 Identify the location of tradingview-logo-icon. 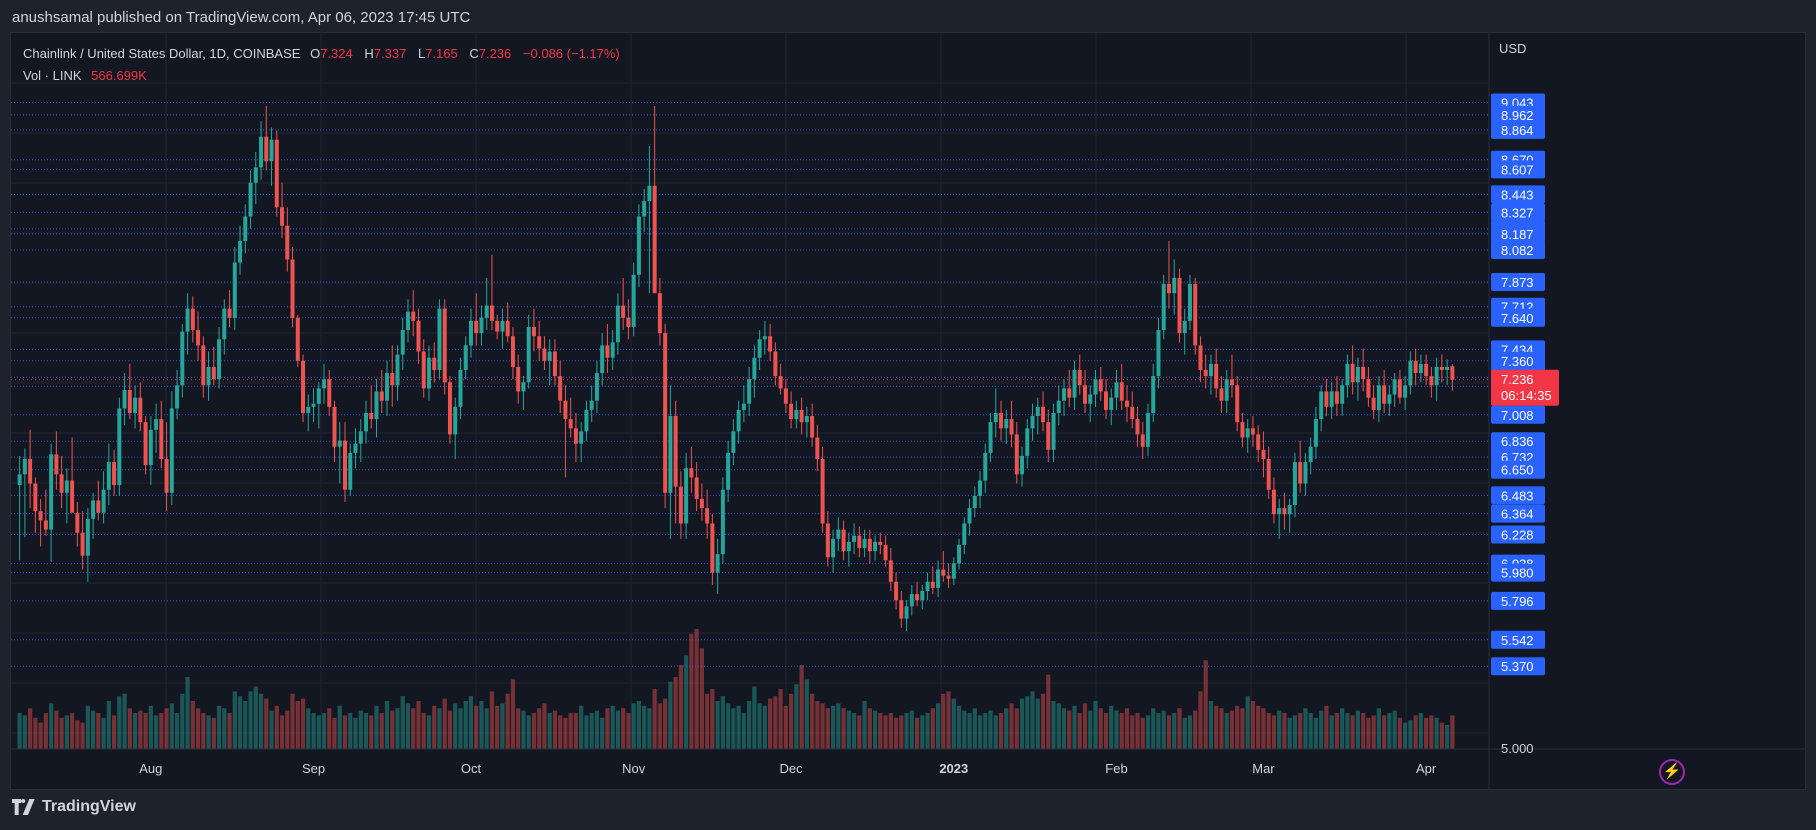
(23, 807).